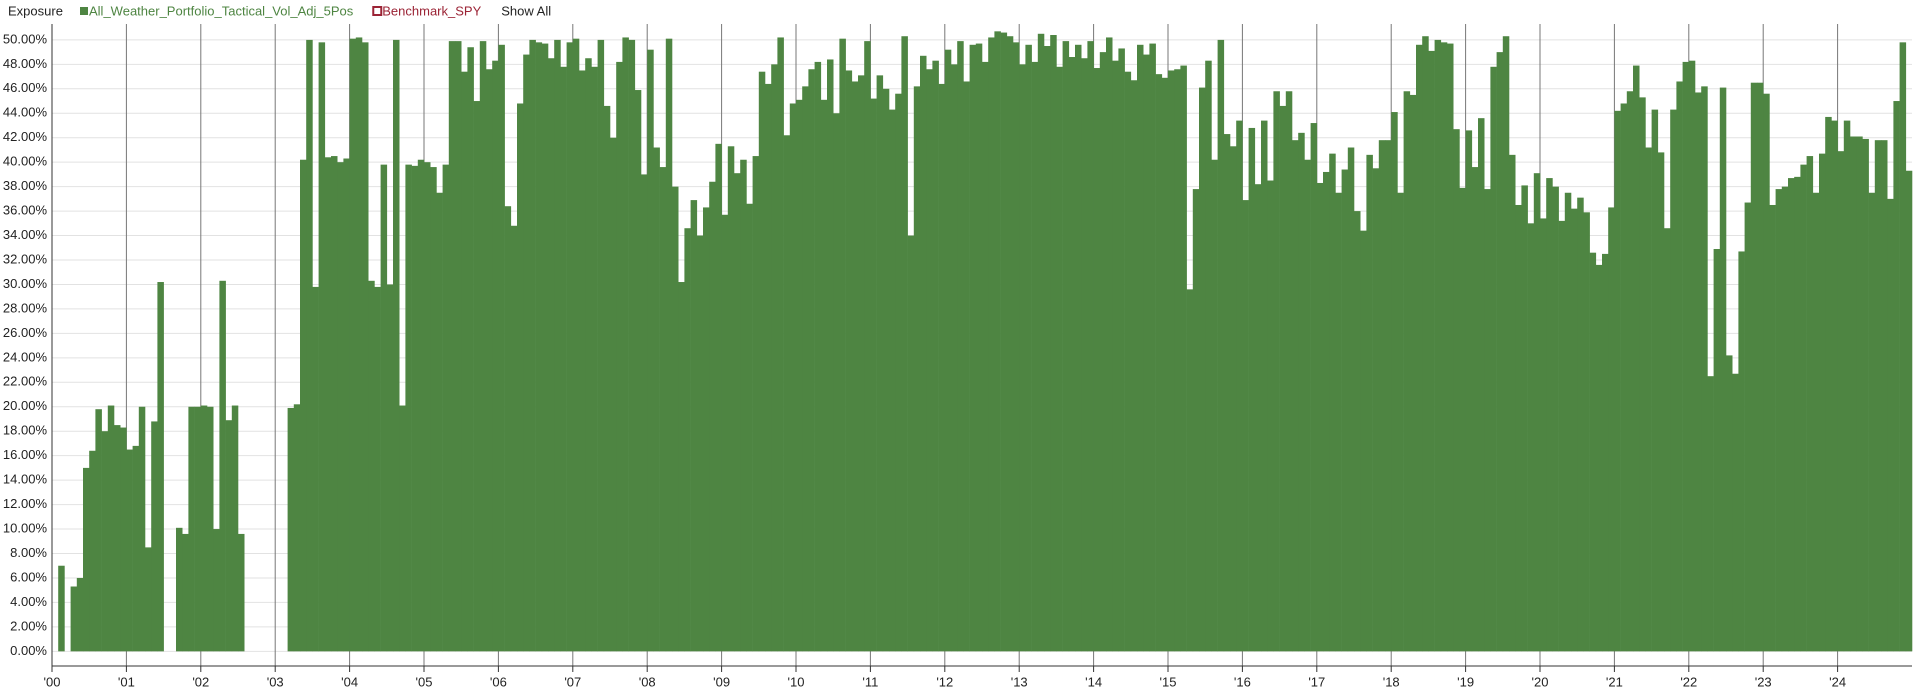 This screenshot has width=1916, height=700. Describe the element at coordinates (25, 283) in the screenshot. I see `y-tick-label: 30.00%` at that location.